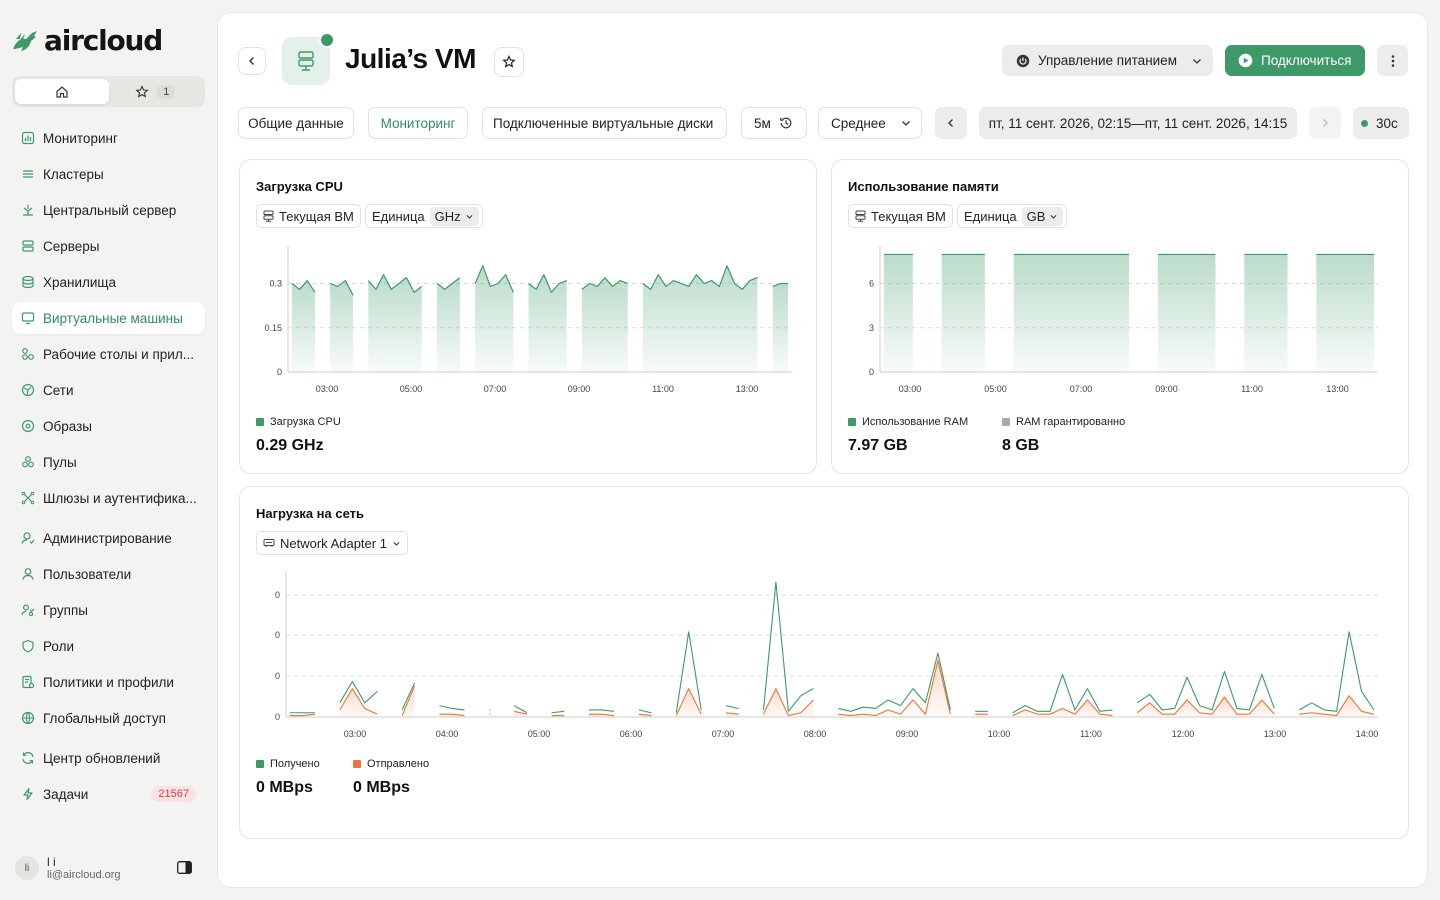 The width and height of the screenshot is (1440, 900). I want to click on sidebar-item-groups: Группы, so click(108, 610).